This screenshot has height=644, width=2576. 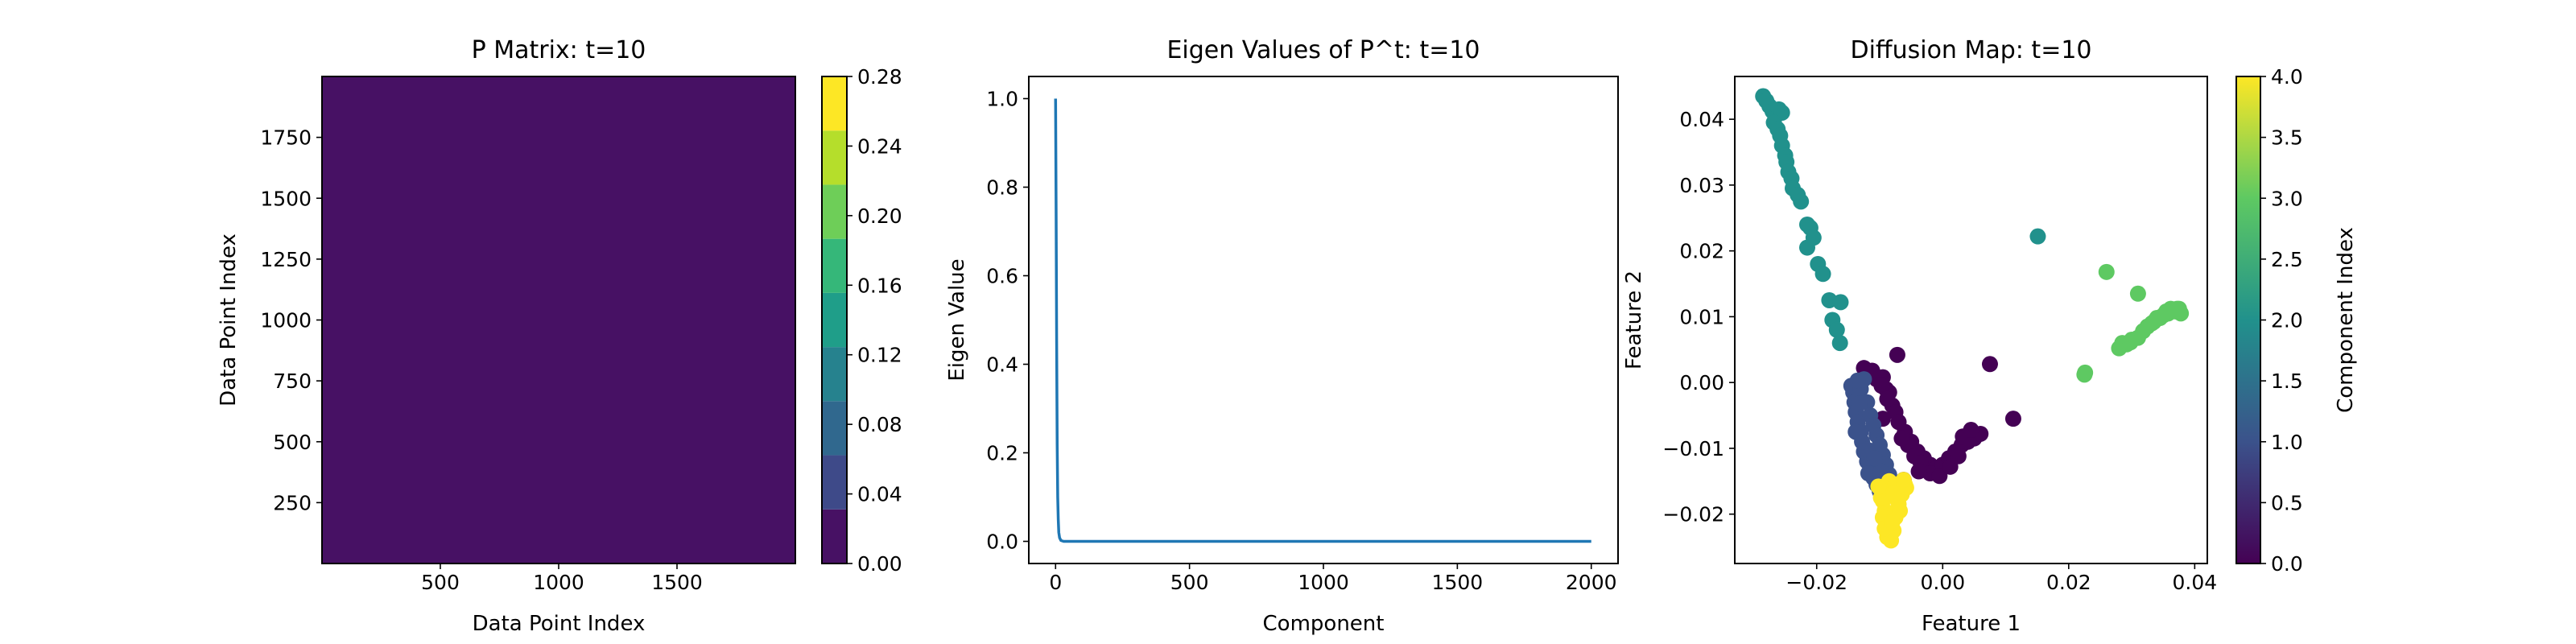 What do you see at coordinates (1323, 50) in the screenshot?
I see `eigen-title: Eigen Values of P^t: t=10` at bounding box center [1323, 50].